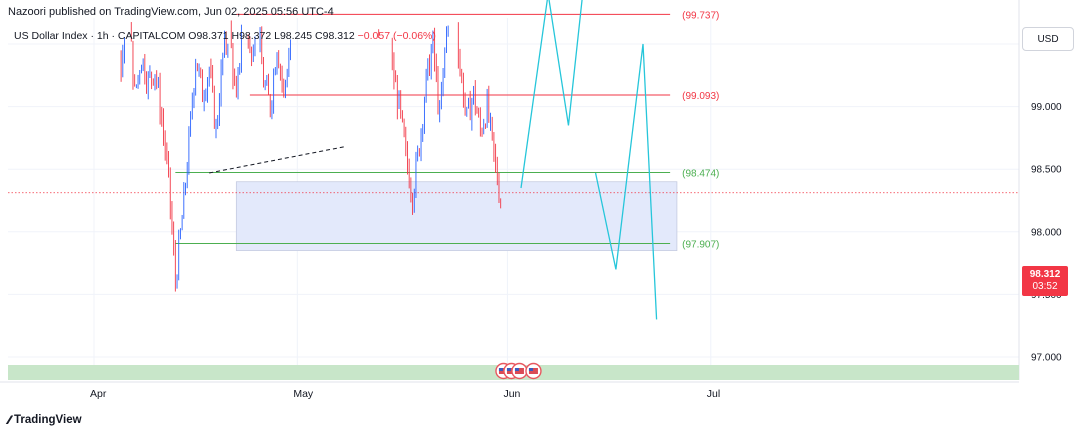  Describe the element at coordinates (1046, 232) in the screenshot. I see `y-tick-label: 98.000` at that location.